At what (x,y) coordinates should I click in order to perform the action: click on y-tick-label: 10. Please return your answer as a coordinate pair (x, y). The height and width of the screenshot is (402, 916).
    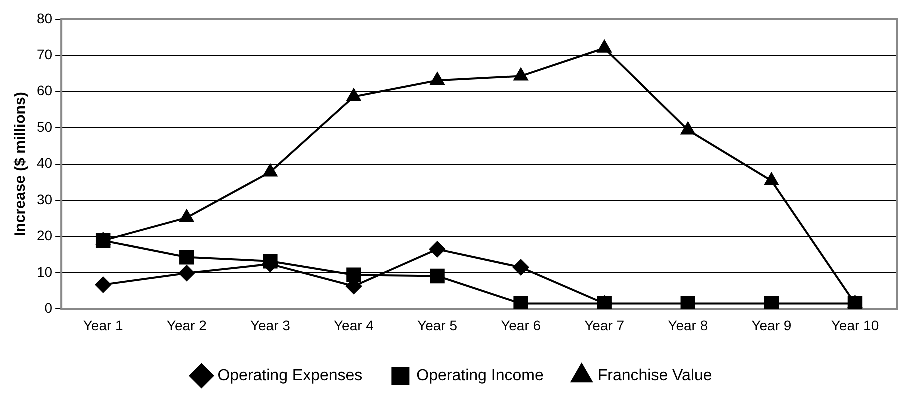
    Looking at the image, I should click on (44, 272).